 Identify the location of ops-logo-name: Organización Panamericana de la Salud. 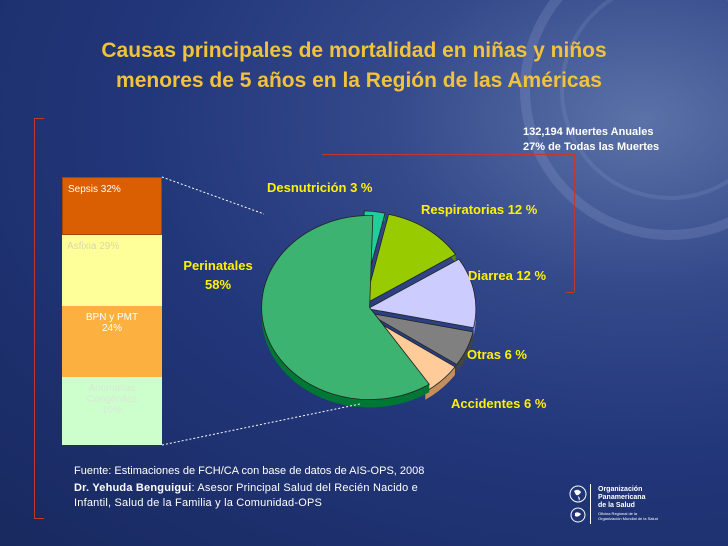
(638, 498).